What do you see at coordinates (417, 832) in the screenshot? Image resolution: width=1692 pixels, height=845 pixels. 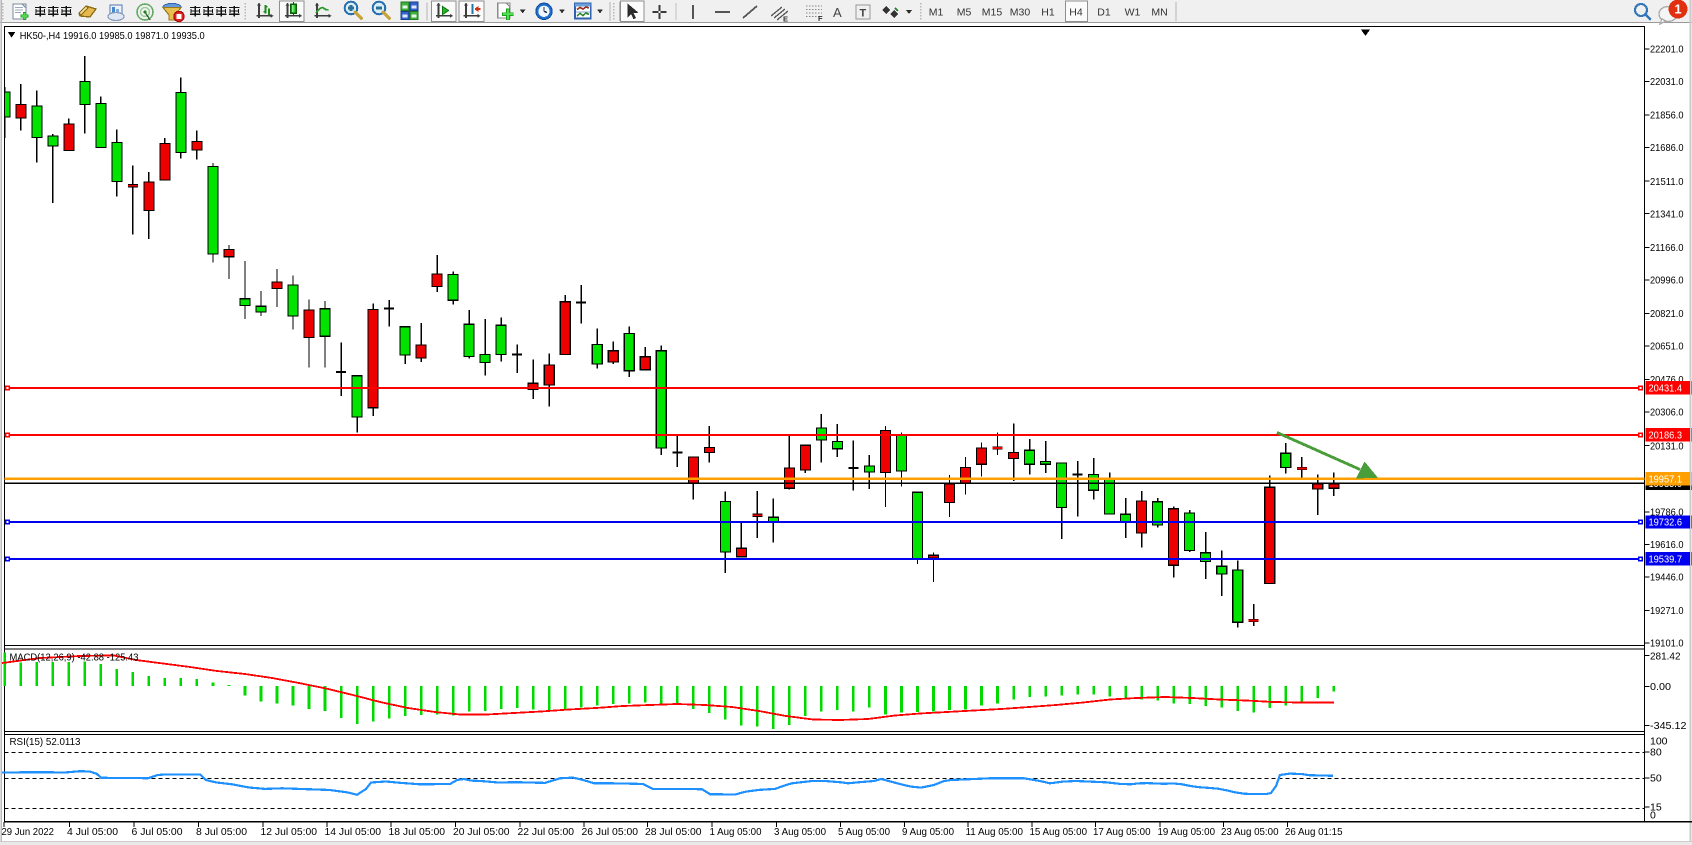 I see `svg-text: 18 Jul 05:00` at bounding box center [417, 832].